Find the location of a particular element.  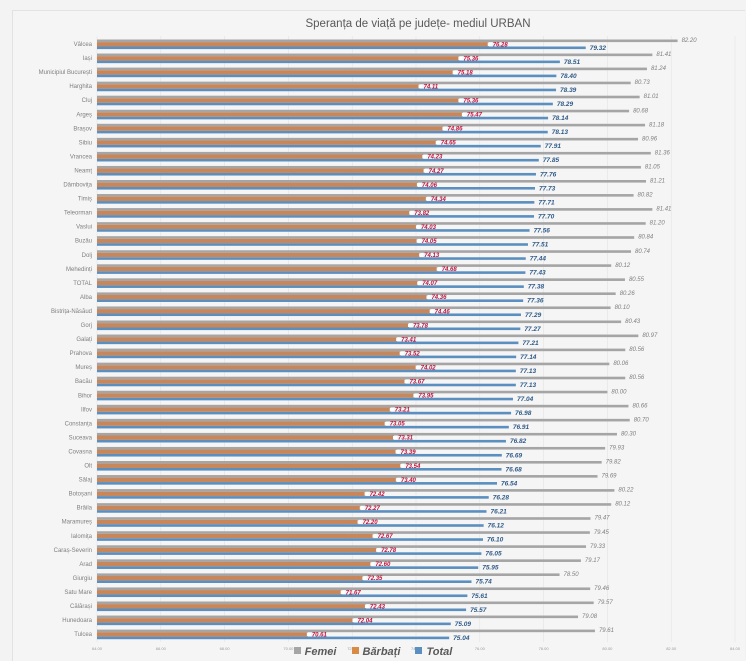

data-label-femei: 79.82 is located at coordinates (614, 463).